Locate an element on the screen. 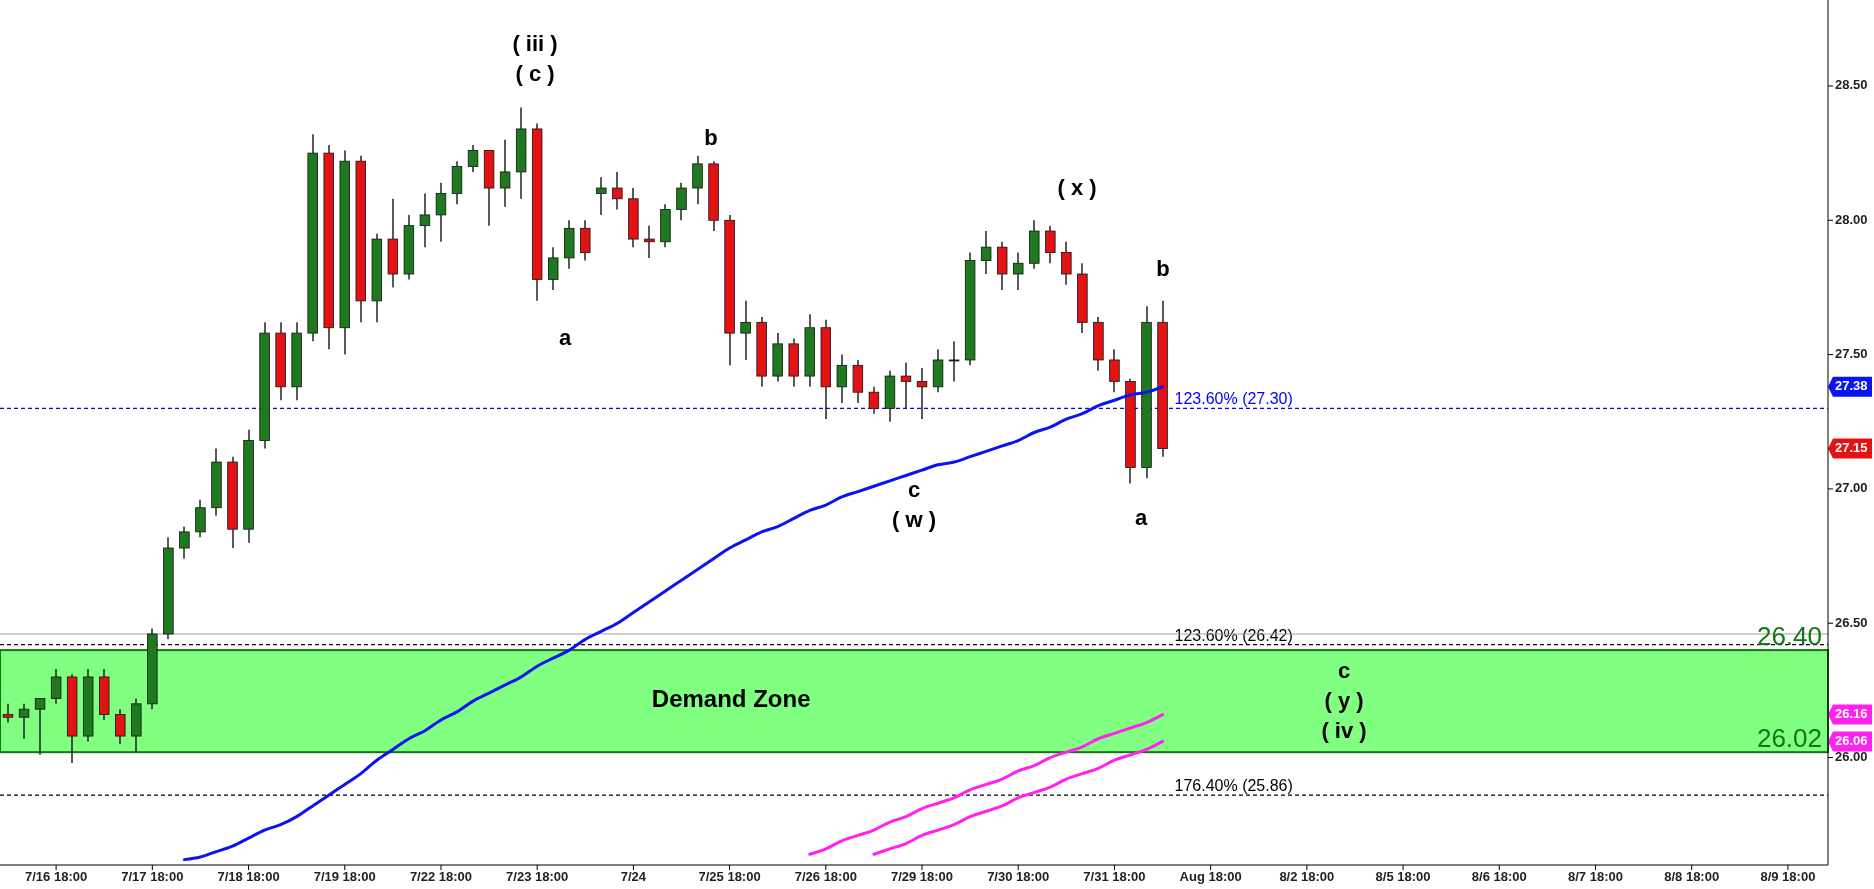 This screenshot has width=1874, height=889. annotation: 26.40 is located at coordinates (1789, 636).